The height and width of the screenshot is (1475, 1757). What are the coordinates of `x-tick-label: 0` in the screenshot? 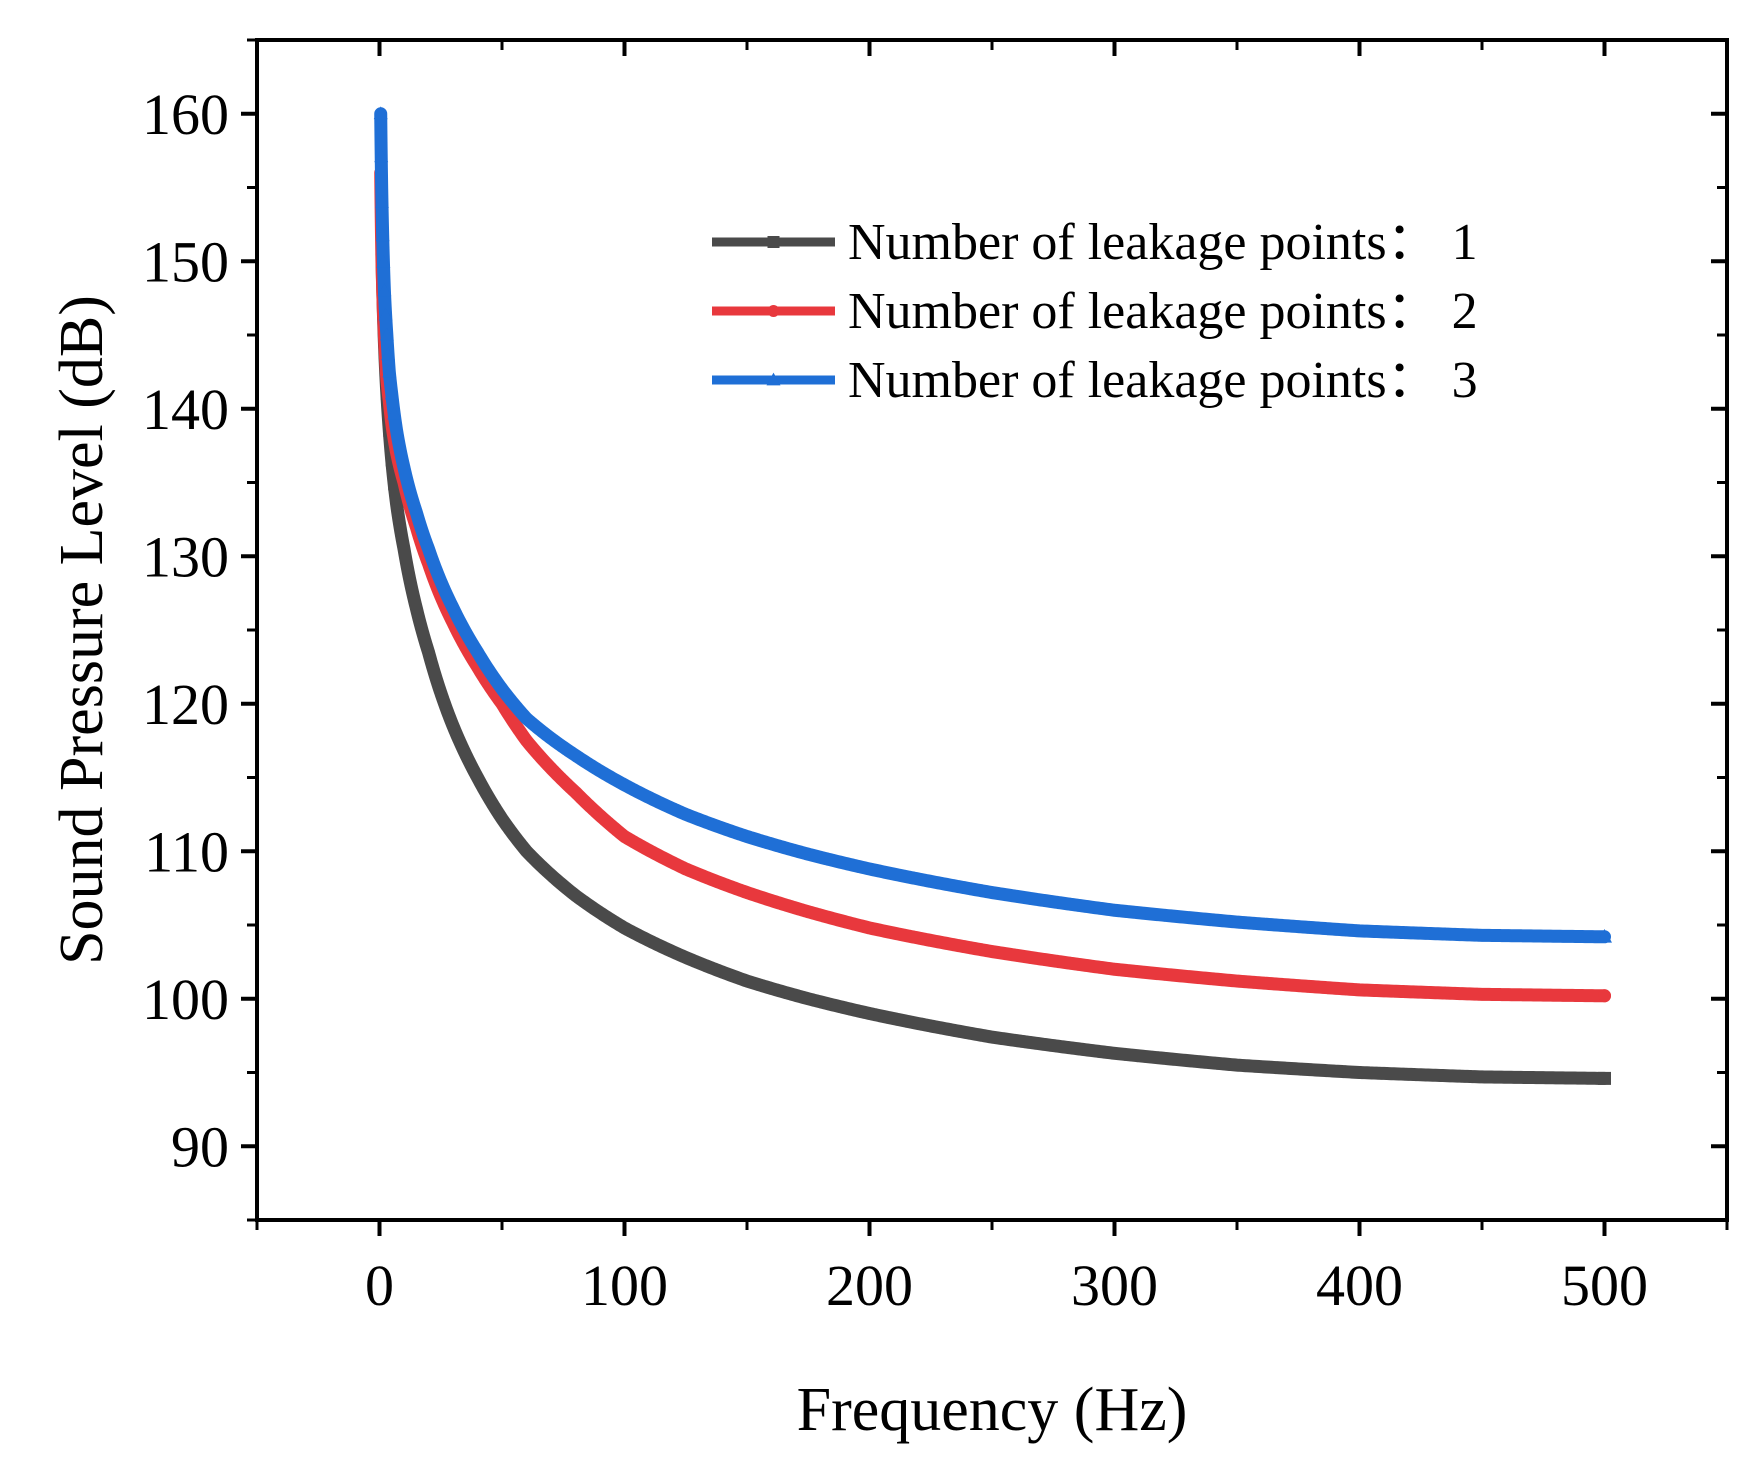 It's located at (379, 1285).